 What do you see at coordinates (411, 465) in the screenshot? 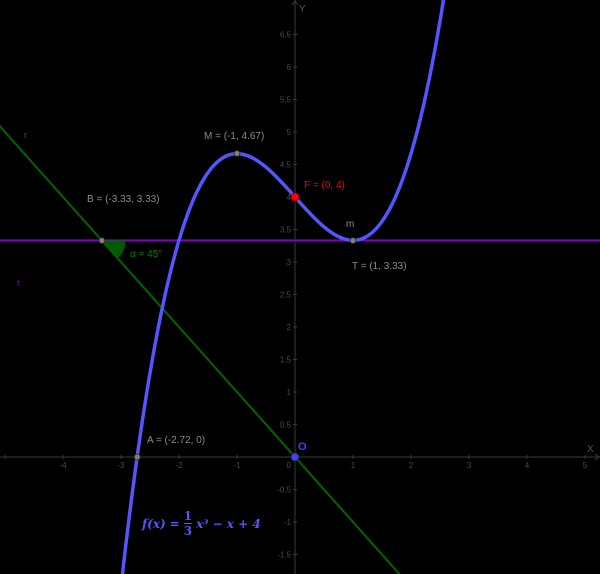
I see `x-tick-label: 2` at bounding box center [411, 465].